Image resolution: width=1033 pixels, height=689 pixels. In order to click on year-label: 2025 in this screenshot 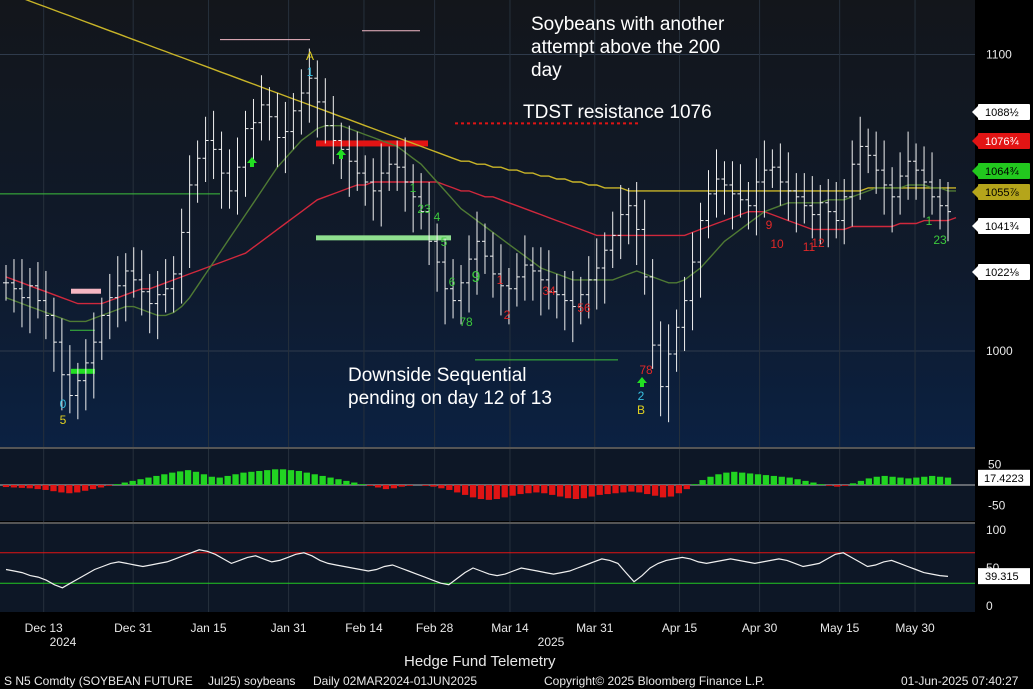, I will do `click(551, 642)`.